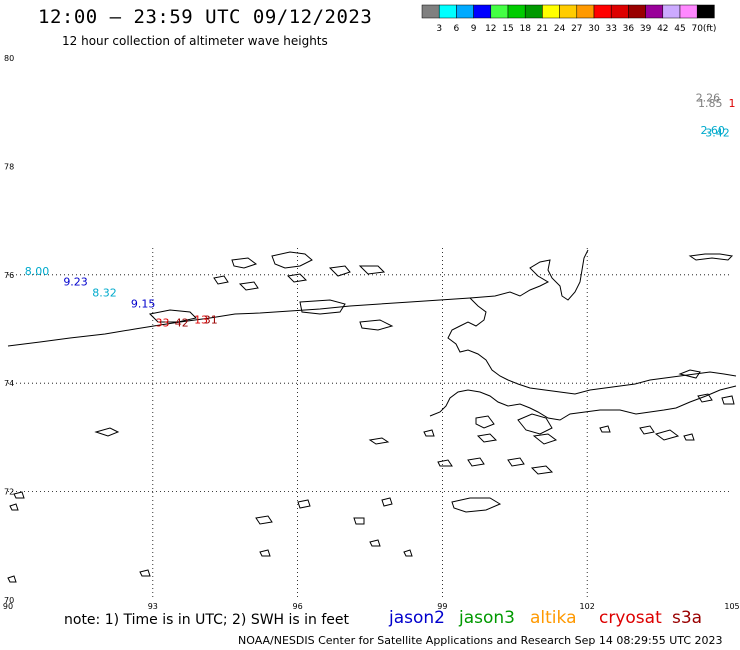 This screenshot has height=650, width=740. What do you see at coordinates (629, 29) in the screenshot?
I see `legend-tick-label: 36` at bounding box center [629, 29].